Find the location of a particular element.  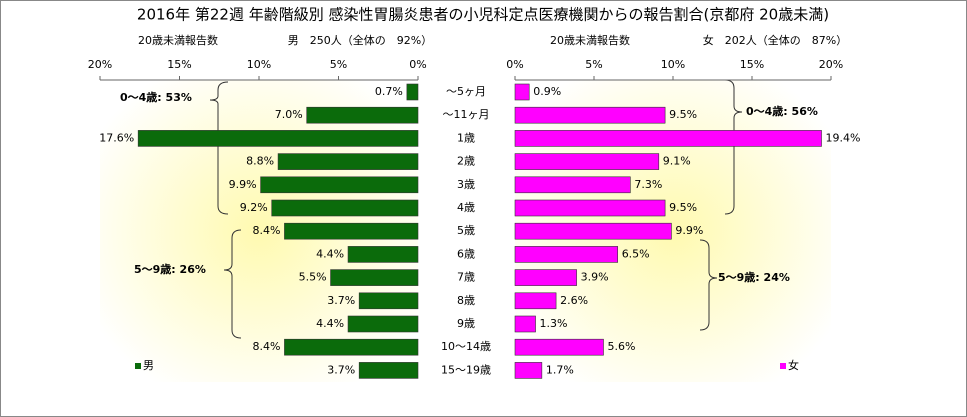

category-label: 8歳 is located at coordinates (466, 300).